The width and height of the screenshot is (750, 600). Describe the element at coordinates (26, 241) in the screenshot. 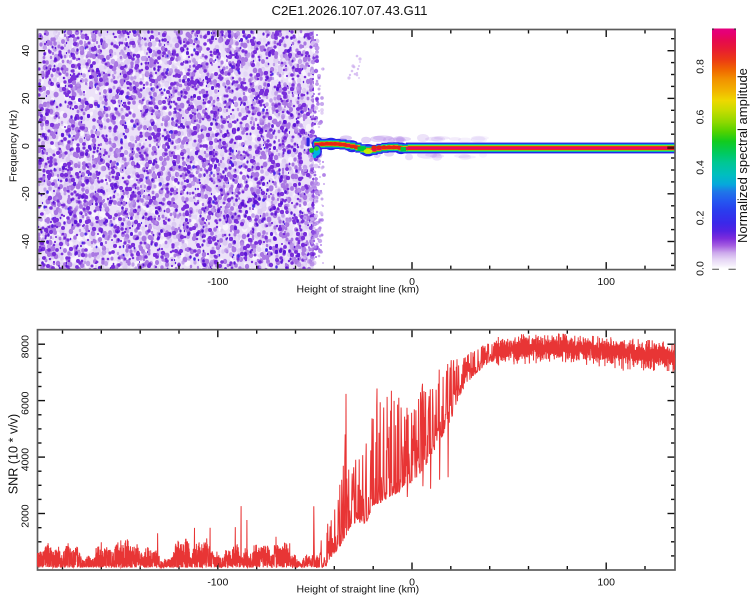

I see `svg-text: -40` at that location.